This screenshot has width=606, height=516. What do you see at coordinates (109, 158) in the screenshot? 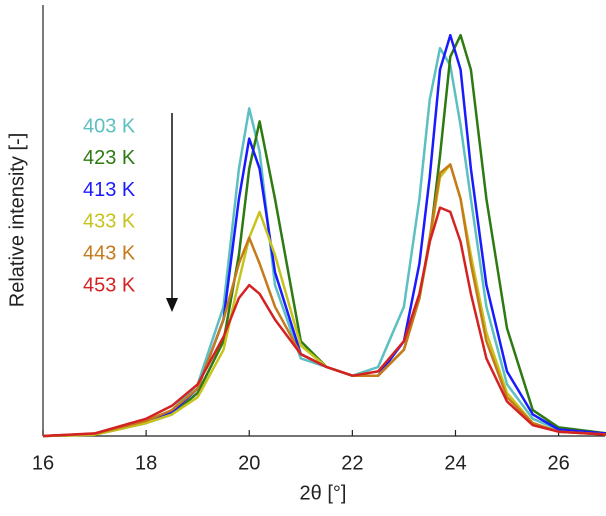
I see `legend-label: 423 K` at bounding box center [109, 158].